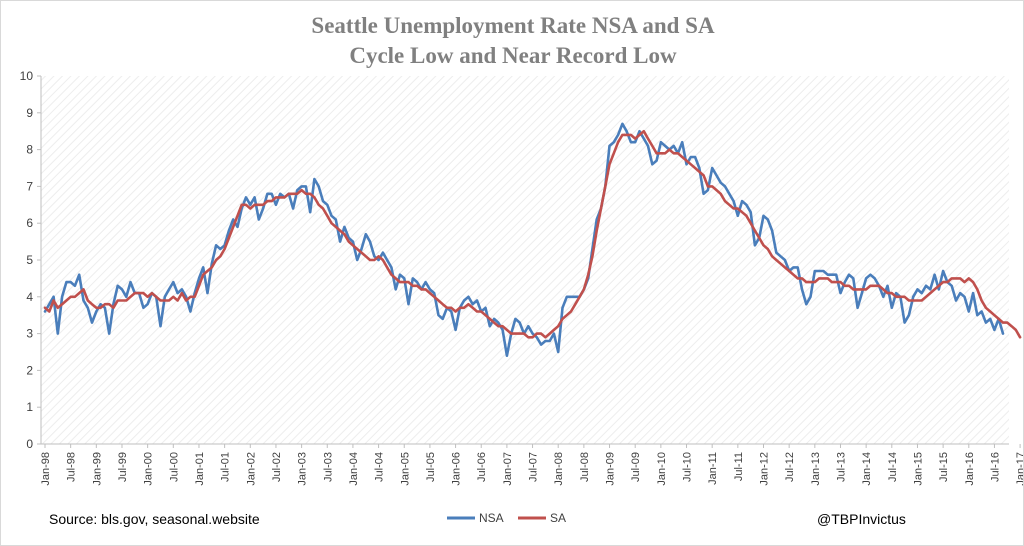 Image resolution: width=1024 pixels, height=546 pixels. I want to click on x-tick-label: Jan-11, so click(713, 468).